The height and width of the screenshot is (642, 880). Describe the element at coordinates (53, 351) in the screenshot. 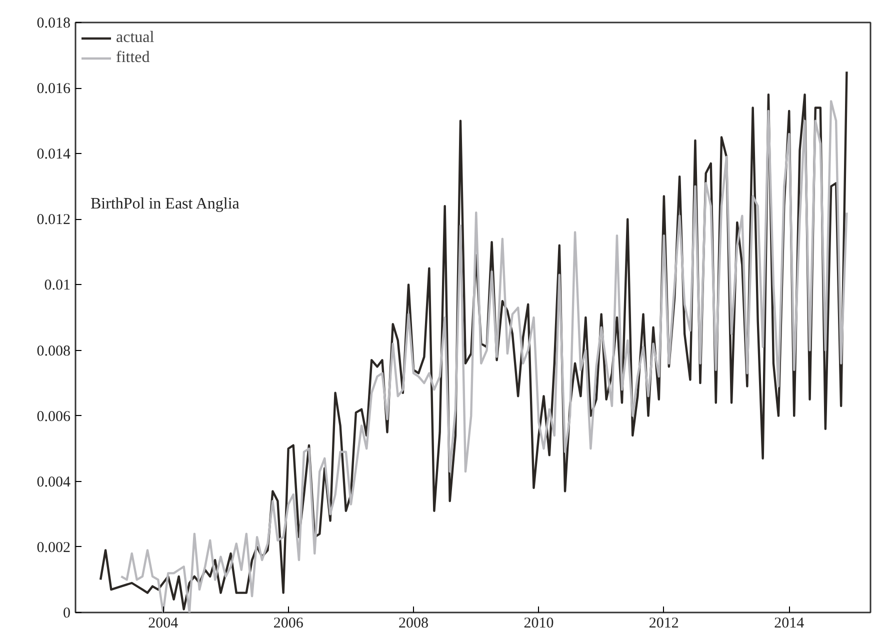

I see `y-tick-label: 0.008` at that location.